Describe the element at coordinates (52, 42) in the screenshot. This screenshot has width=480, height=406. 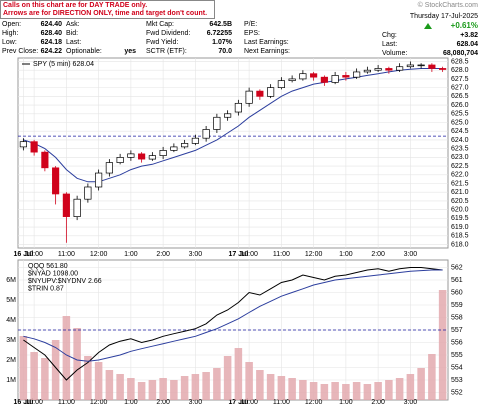
I see `field-value: 624.18` at that location.